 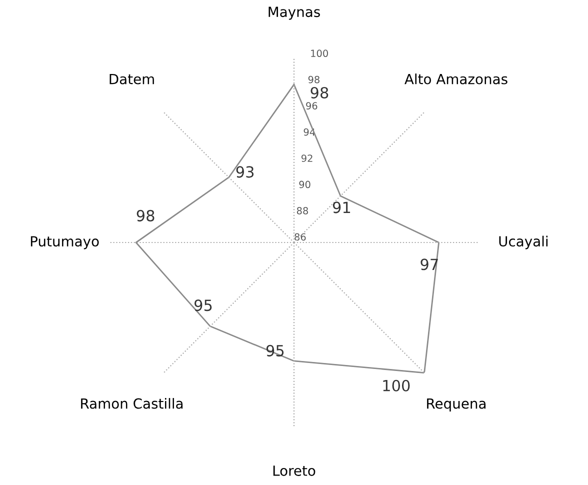 I want to click on y-tick-label: 88, so click(x=302, y=210).